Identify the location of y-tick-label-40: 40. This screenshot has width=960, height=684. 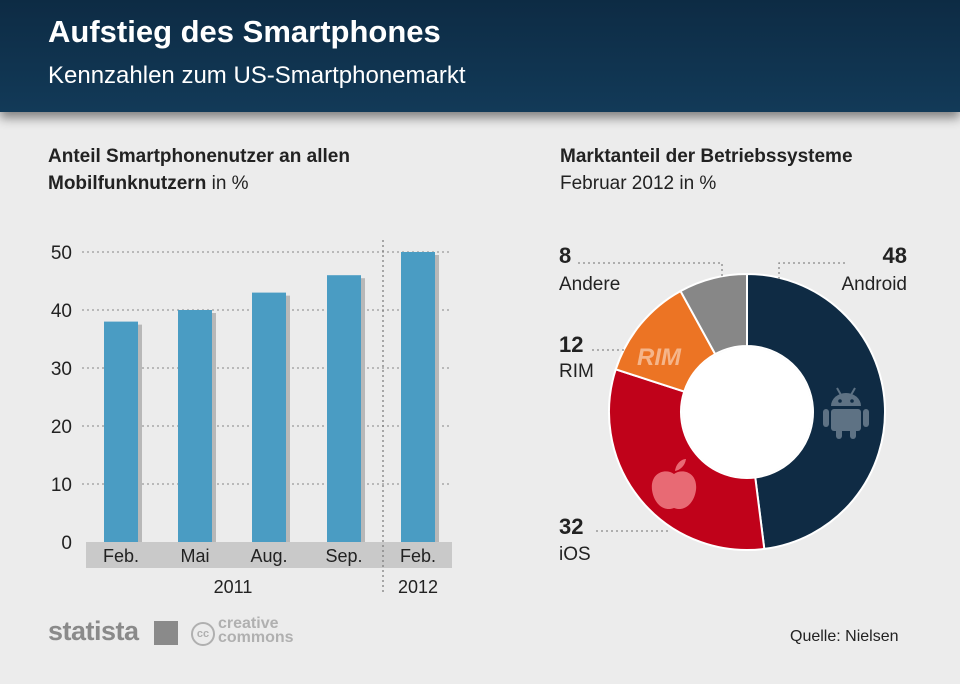
(61, 311).